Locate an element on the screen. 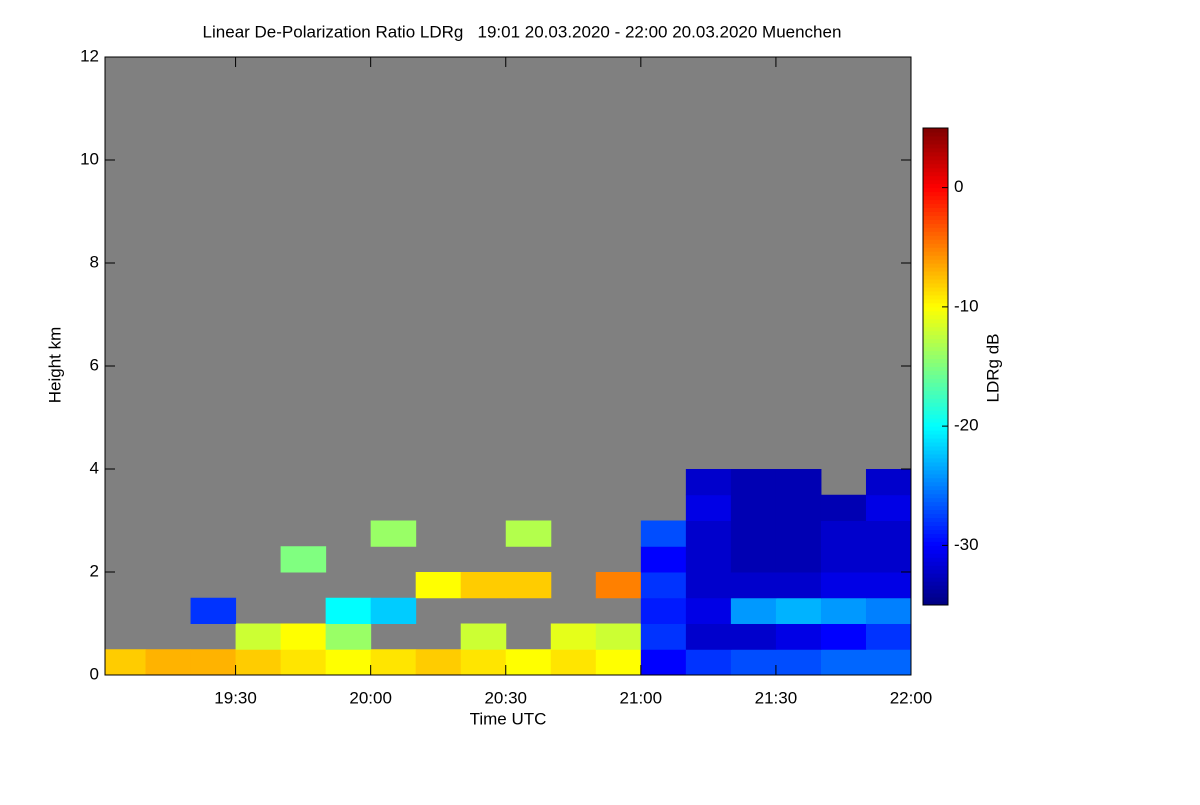 This screenshot has width=1200, height=805. y-tick-label: 2 is located at coordinates (94, 570).